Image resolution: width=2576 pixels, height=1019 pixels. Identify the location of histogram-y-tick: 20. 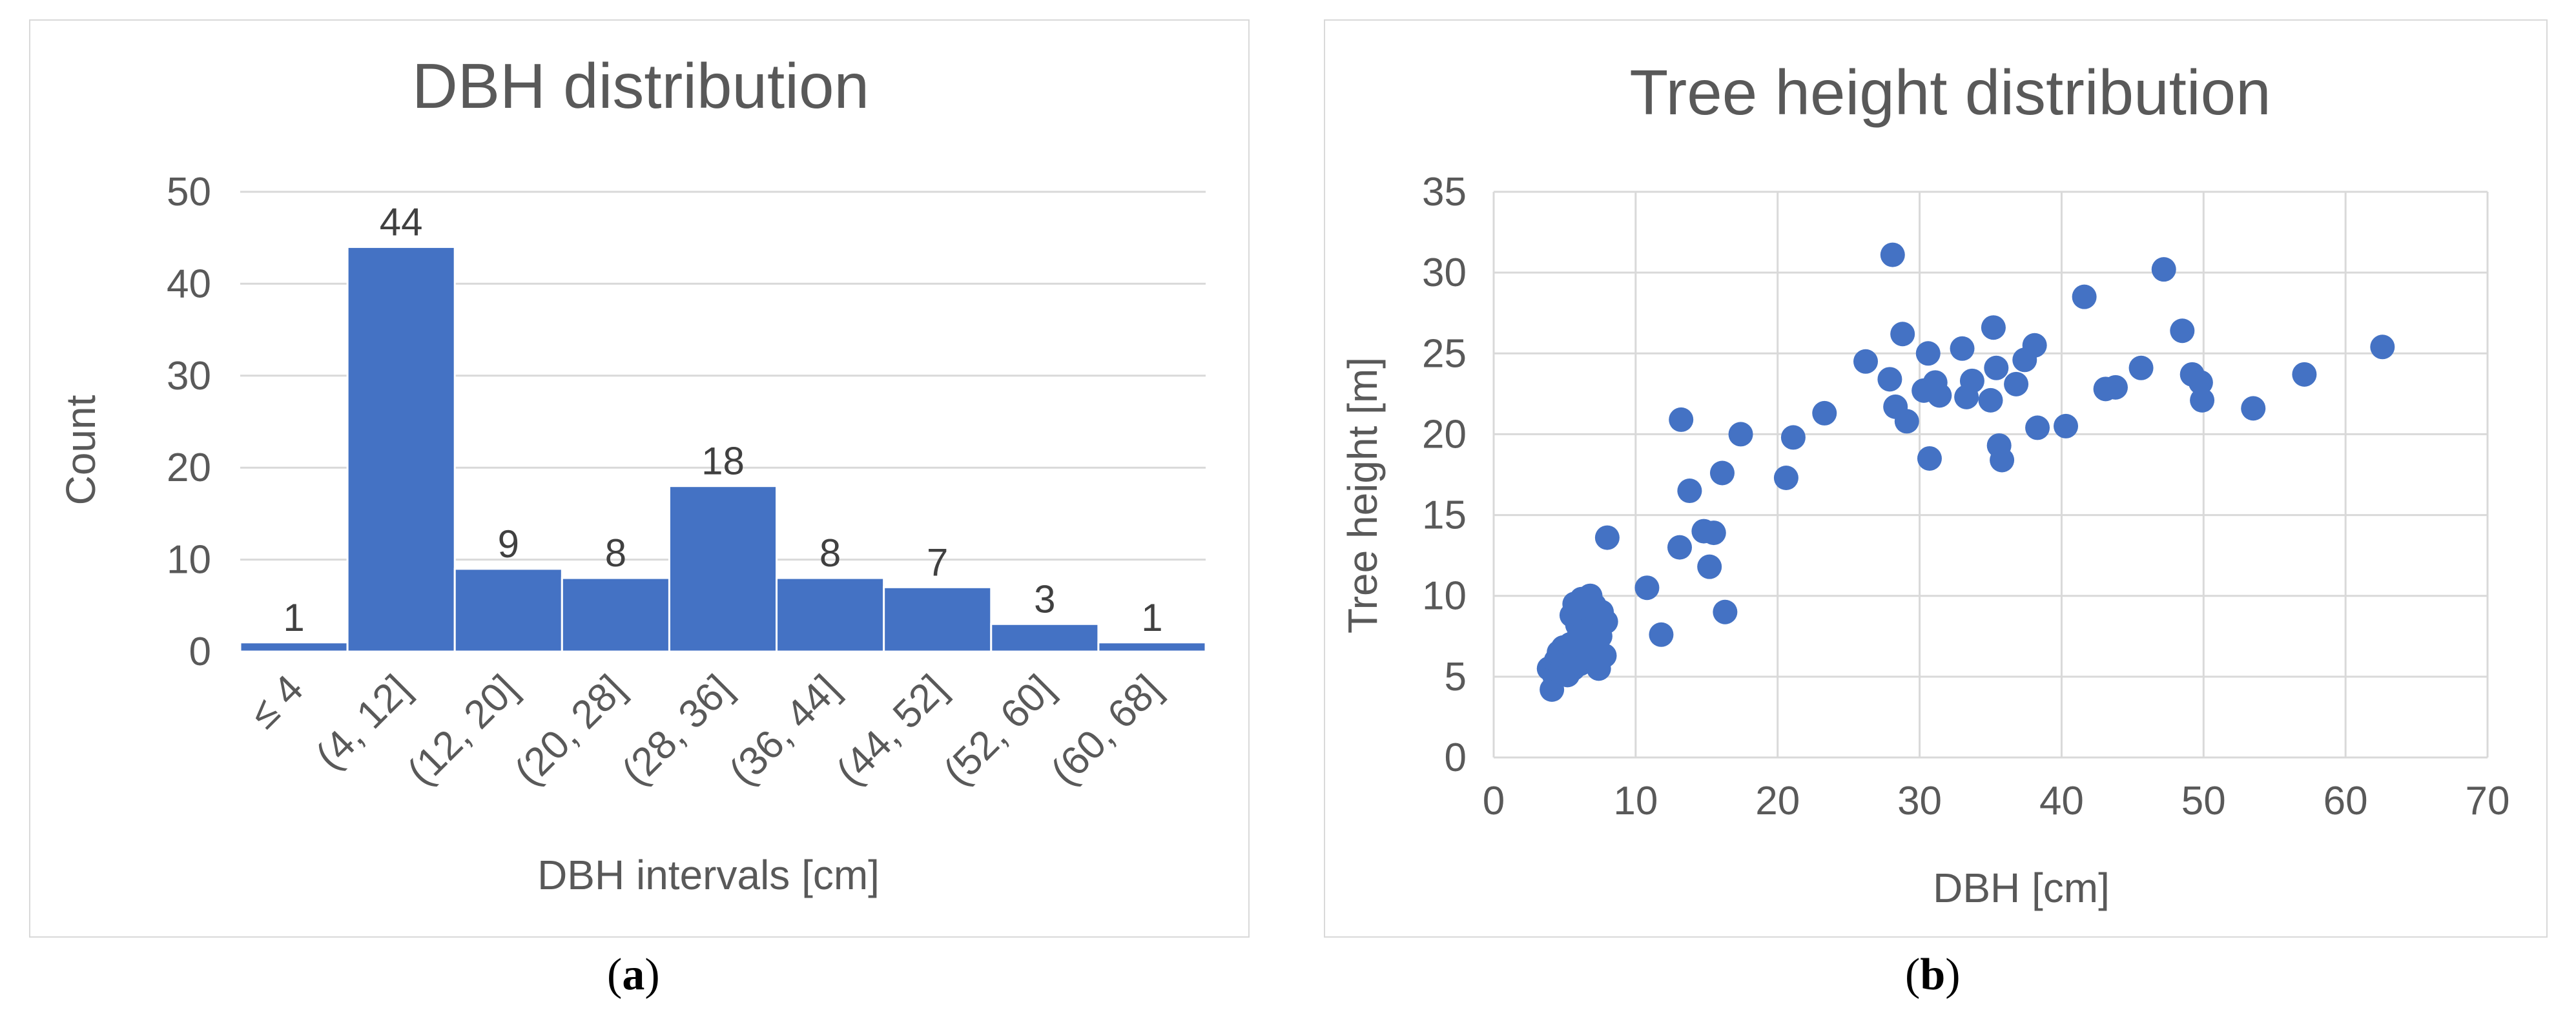
(189, 468).